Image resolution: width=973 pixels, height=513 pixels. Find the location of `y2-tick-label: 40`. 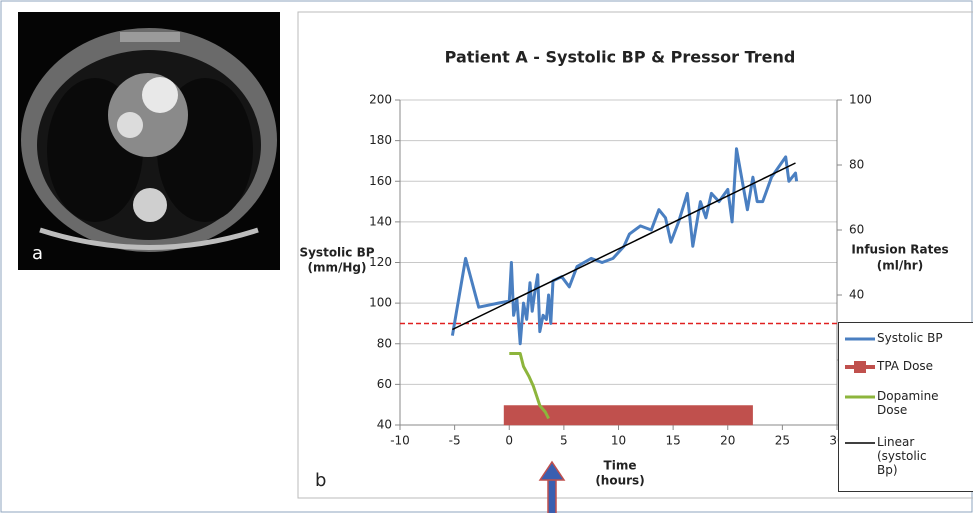

y2-tick-label: 40 is located at coordinates (856, 295).